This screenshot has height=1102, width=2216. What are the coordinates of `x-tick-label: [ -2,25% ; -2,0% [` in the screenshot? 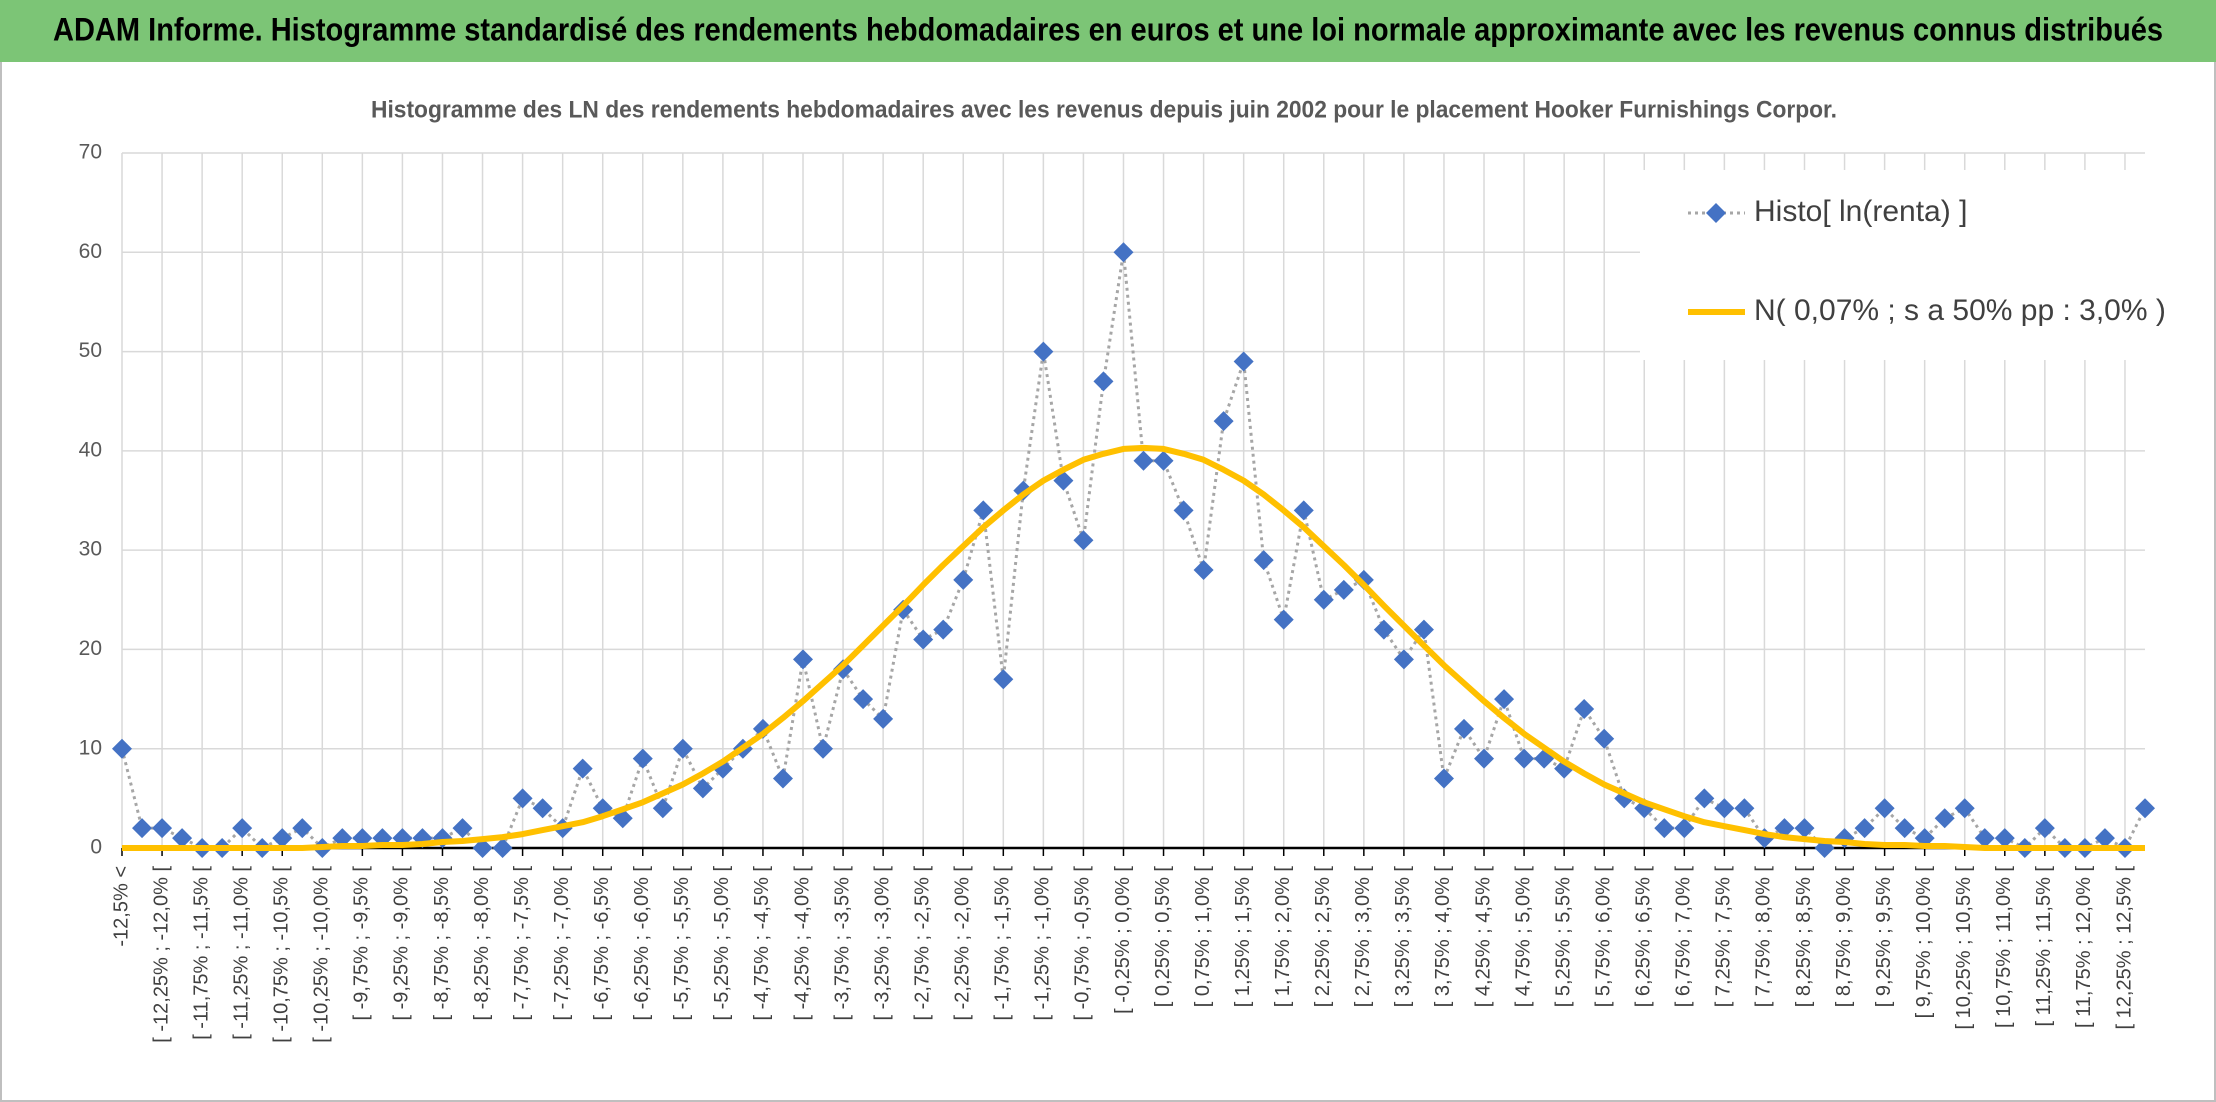 It's located at (963, 943).